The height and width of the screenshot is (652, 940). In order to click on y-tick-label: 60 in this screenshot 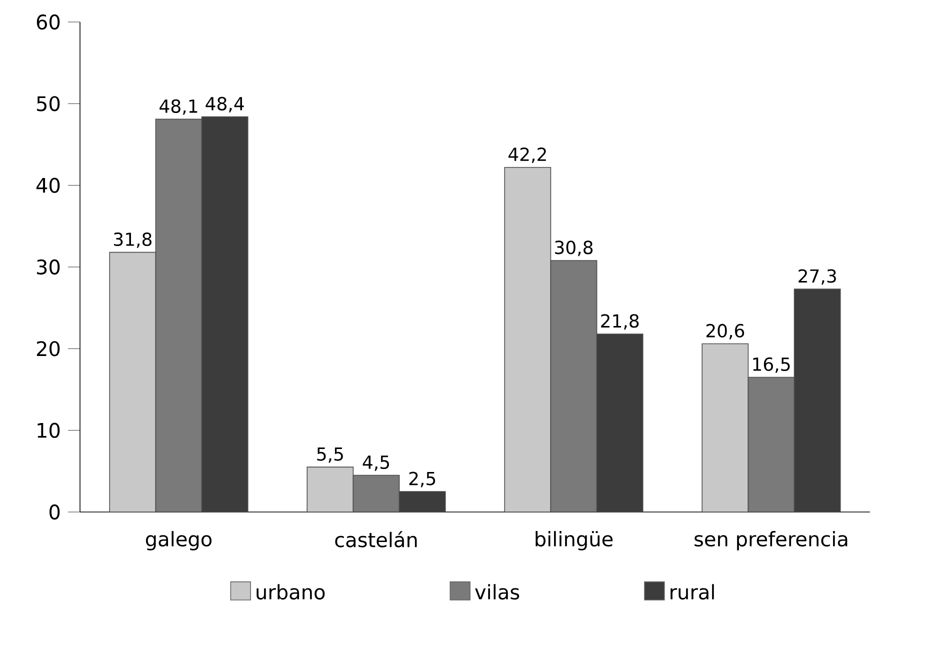, I will do `click(48, 22)`.